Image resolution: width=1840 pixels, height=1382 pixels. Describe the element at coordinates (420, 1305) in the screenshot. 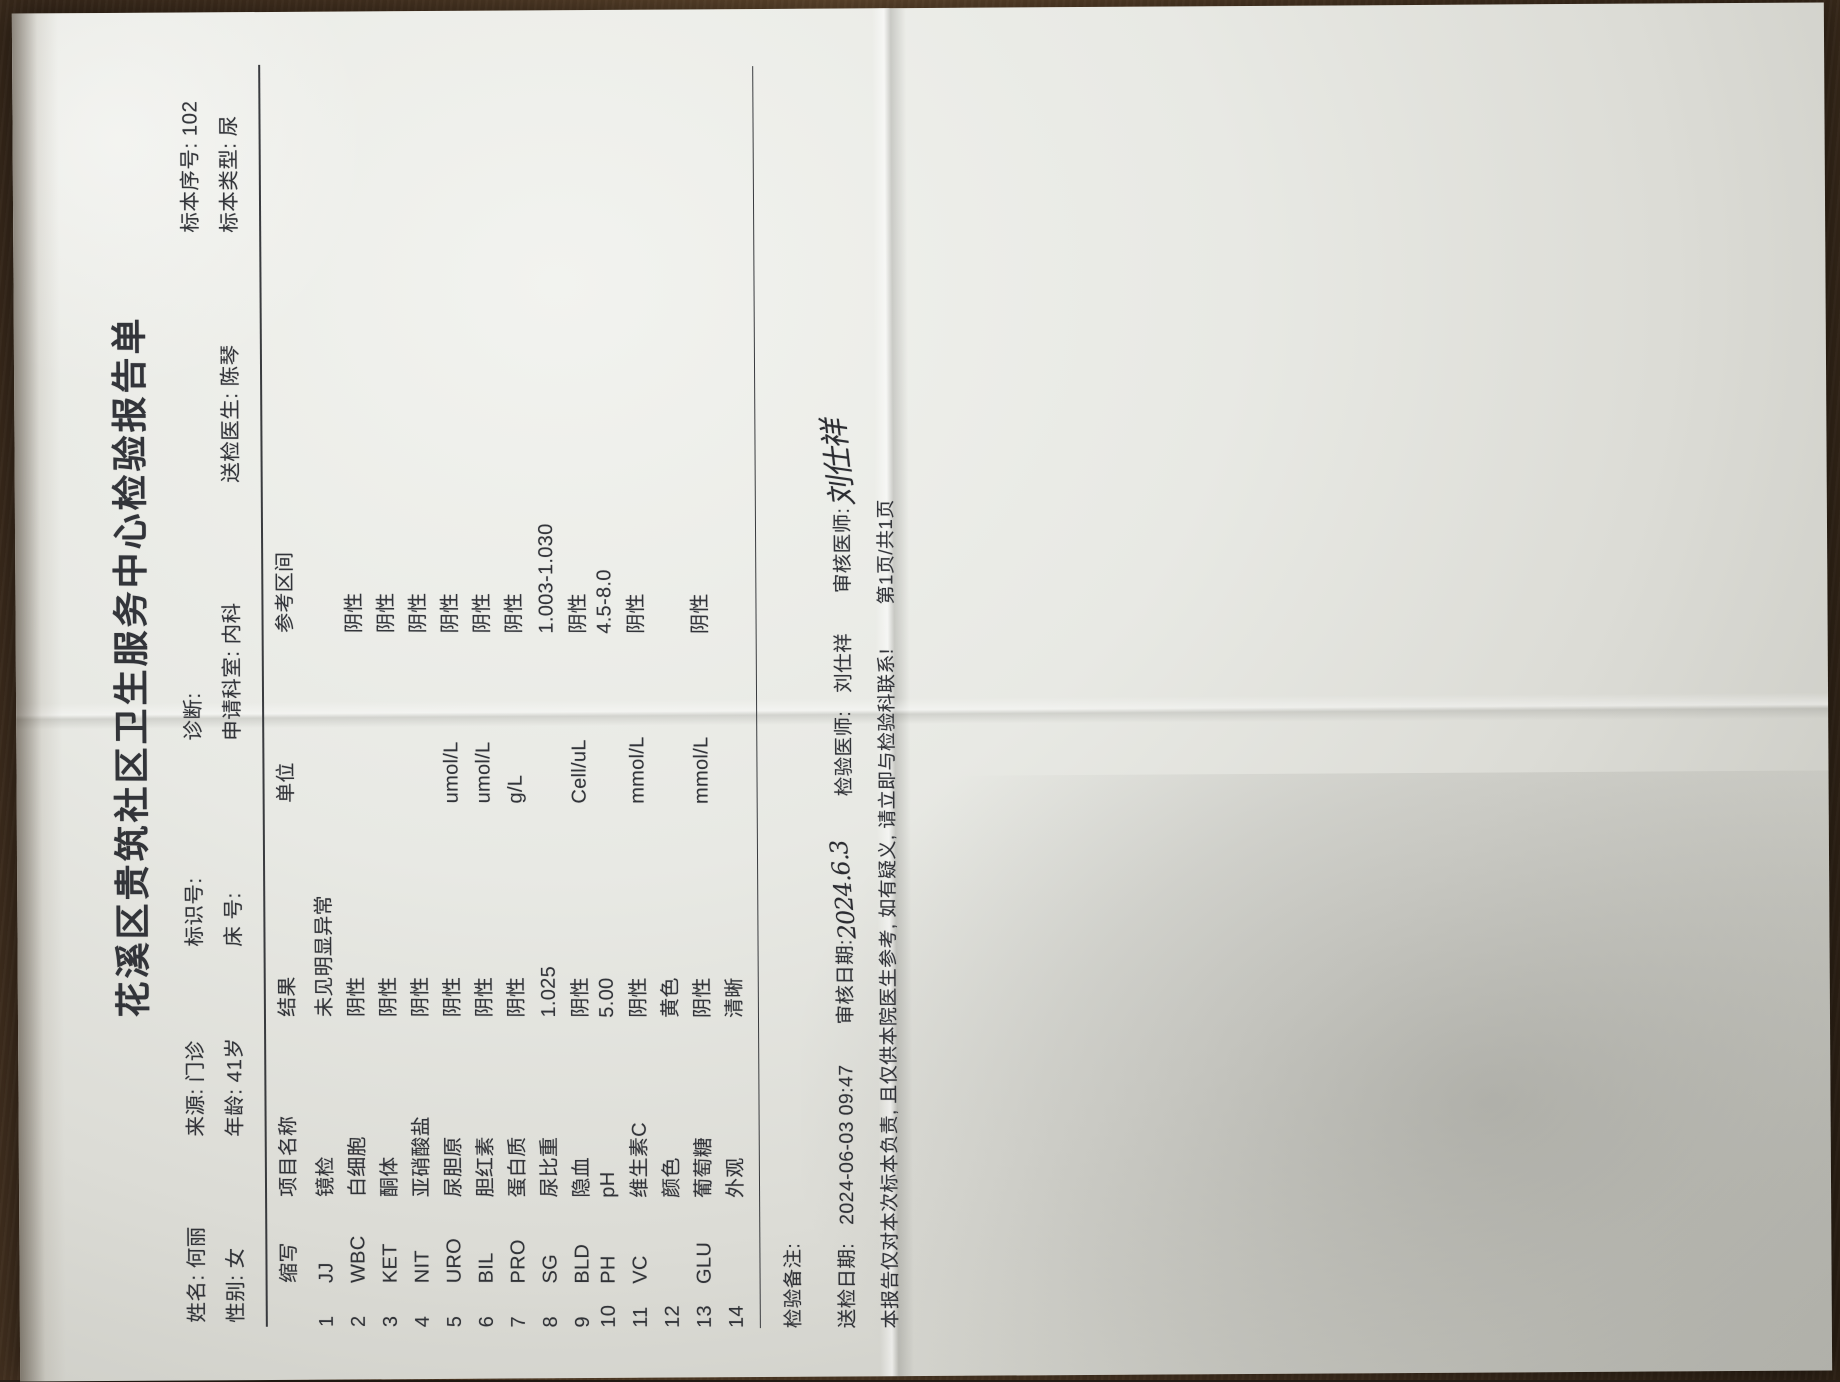

I see `cell-no: 4` at that location.